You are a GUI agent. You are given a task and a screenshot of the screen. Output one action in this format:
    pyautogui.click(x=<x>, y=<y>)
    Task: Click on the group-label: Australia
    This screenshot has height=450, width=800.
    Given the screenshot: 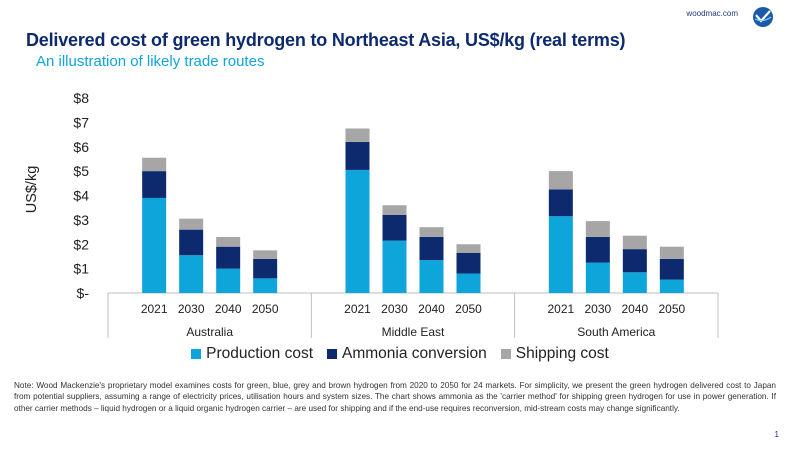 What is the action you would take?
    pyautogui.click(x=209, y=332)
    